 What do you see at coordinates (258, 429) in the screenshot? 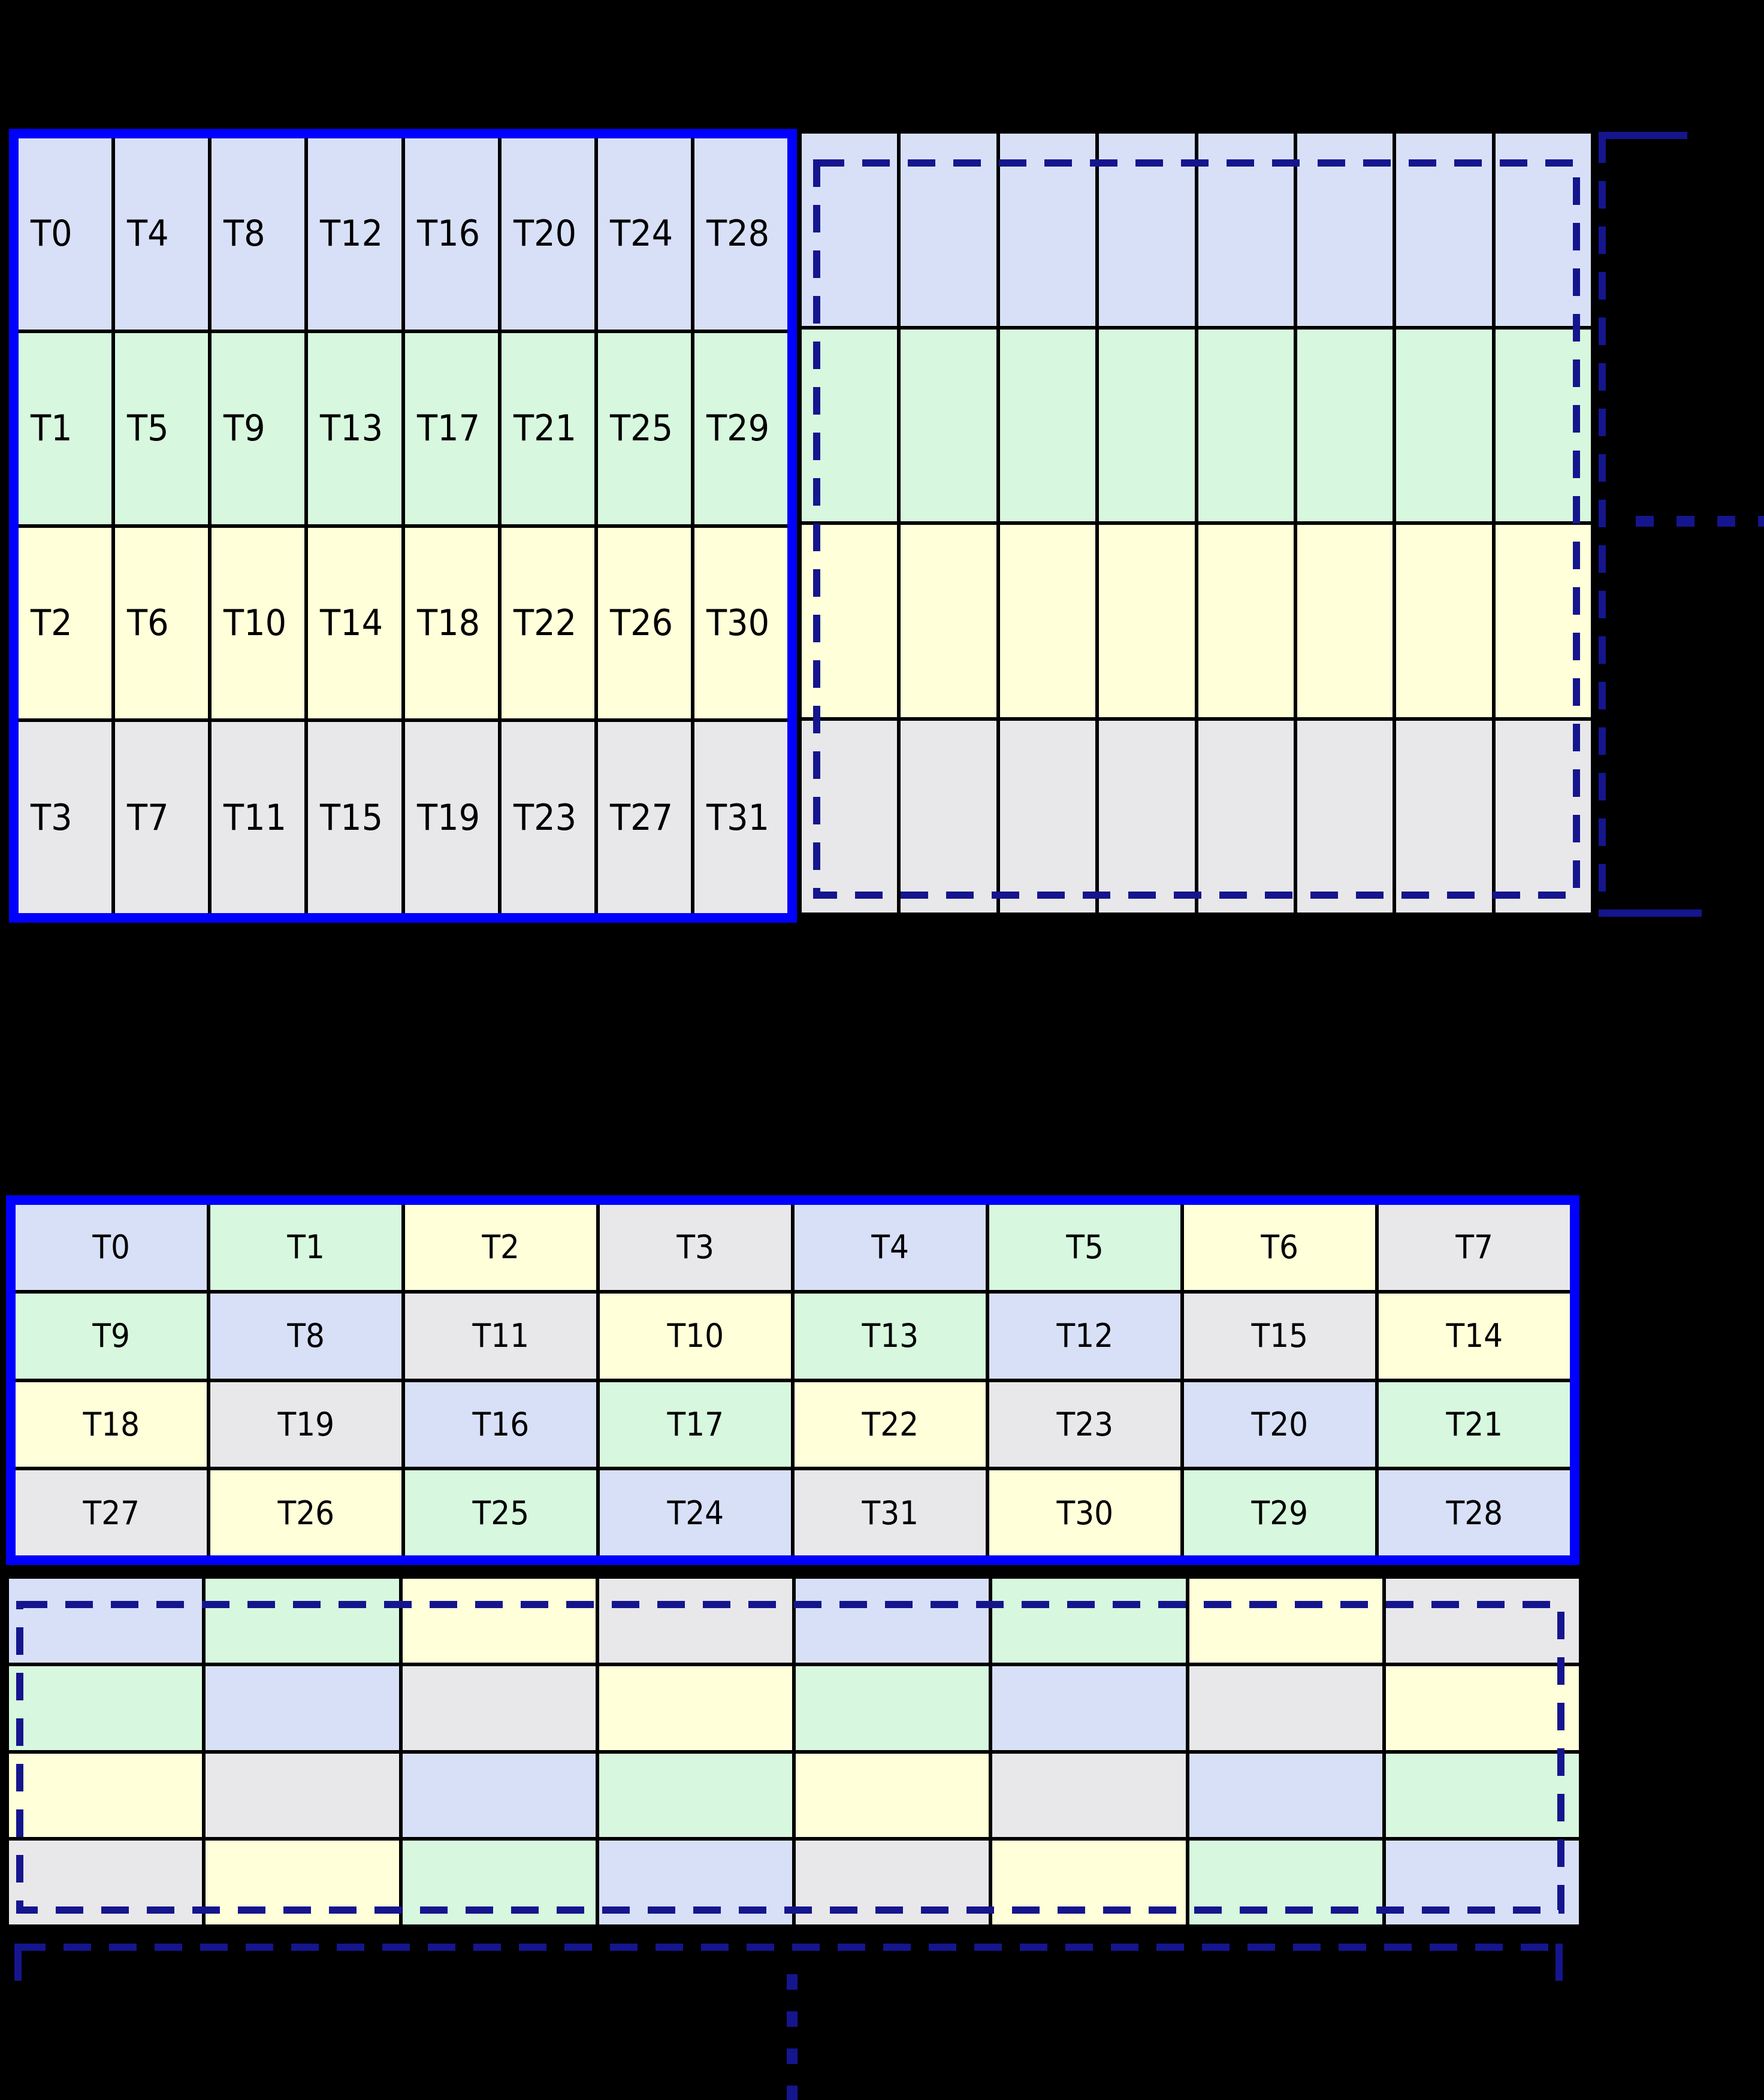
I see `thread-cell-T9: T9` at bounding box center [258, 429].